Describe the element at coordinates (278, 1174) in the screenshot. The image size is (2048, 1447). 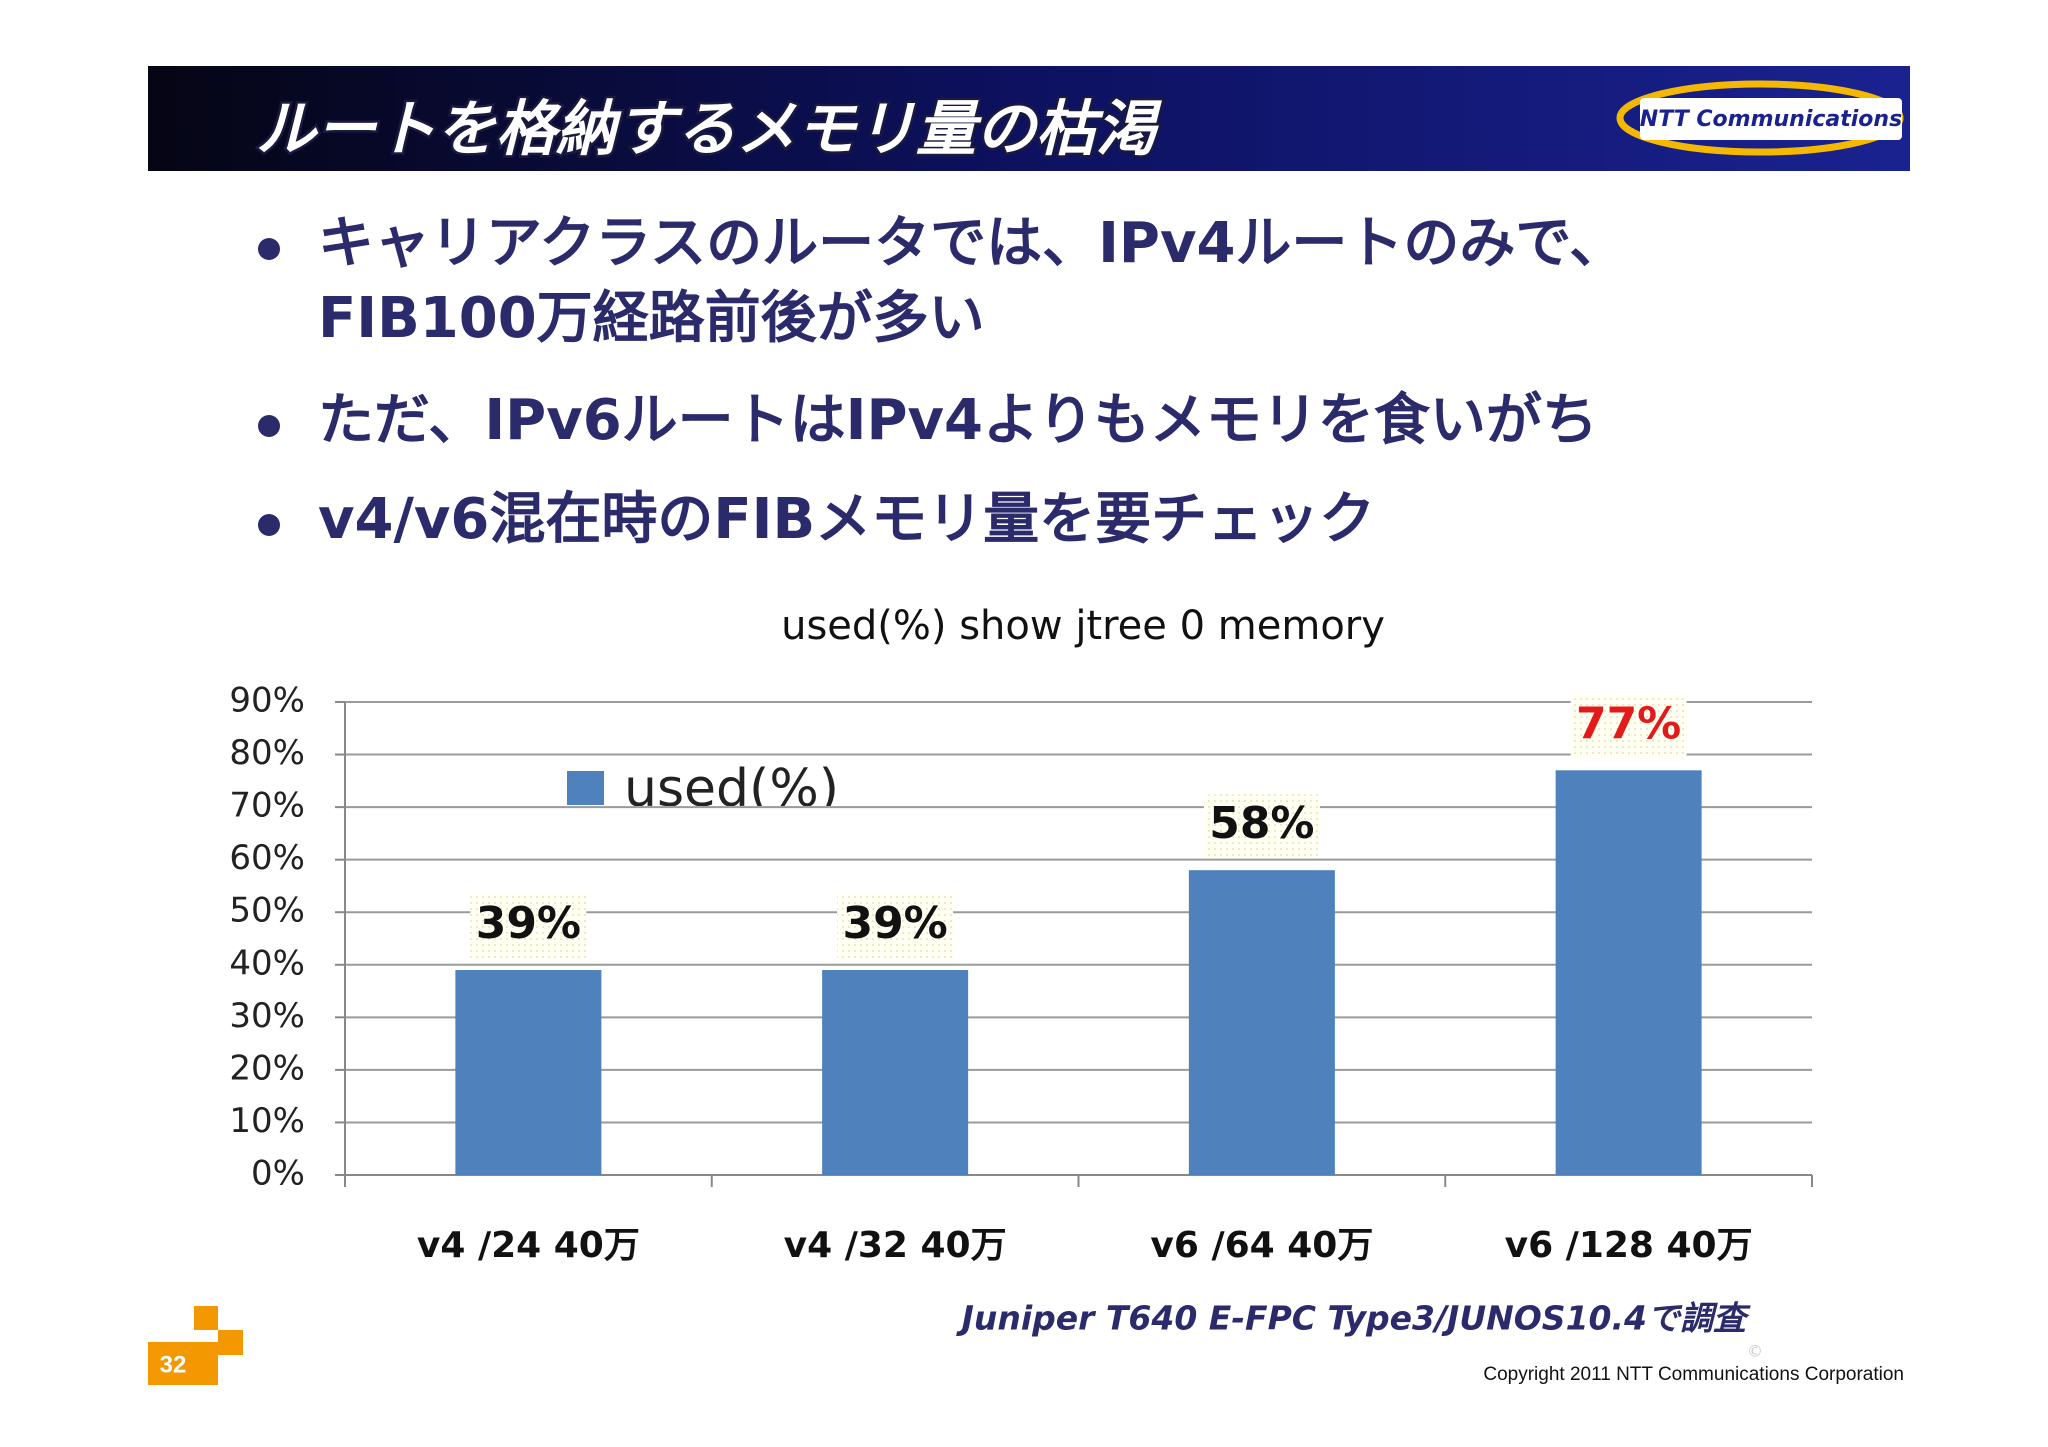
I see `y-tick-label: 0%` at that location.